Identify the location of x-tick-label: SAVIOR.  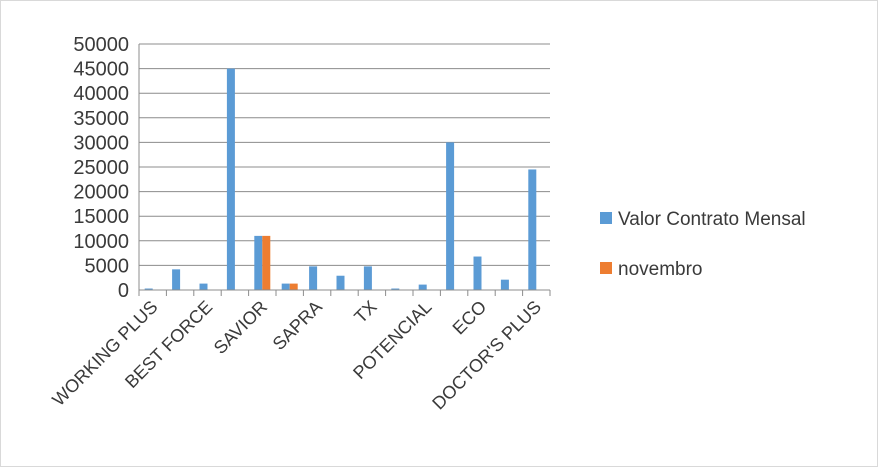
(240, 327).